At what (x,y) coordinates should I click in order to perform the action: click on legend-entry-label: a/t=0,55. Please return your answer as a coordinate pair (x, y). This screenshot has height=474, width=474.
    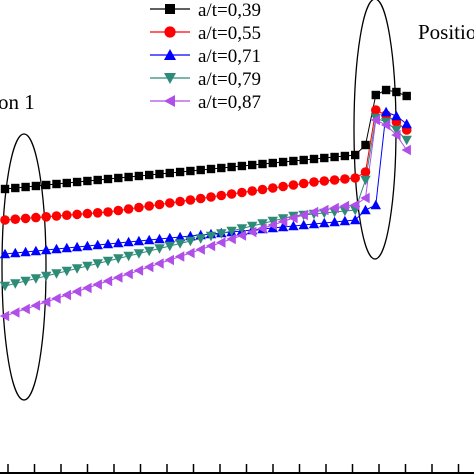
    Looking at the image, I should click on (229, 33).